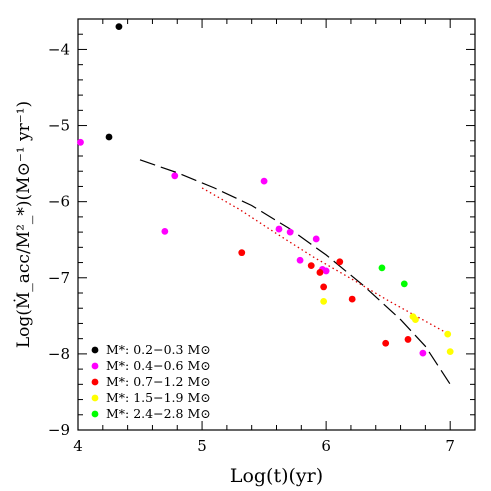 The height and width of the screenshot is (491, 491). What do you see at coordinates (59, 430) in the screenshot?
I see `y-tick-label: −9` at bounding box center [59, 430].